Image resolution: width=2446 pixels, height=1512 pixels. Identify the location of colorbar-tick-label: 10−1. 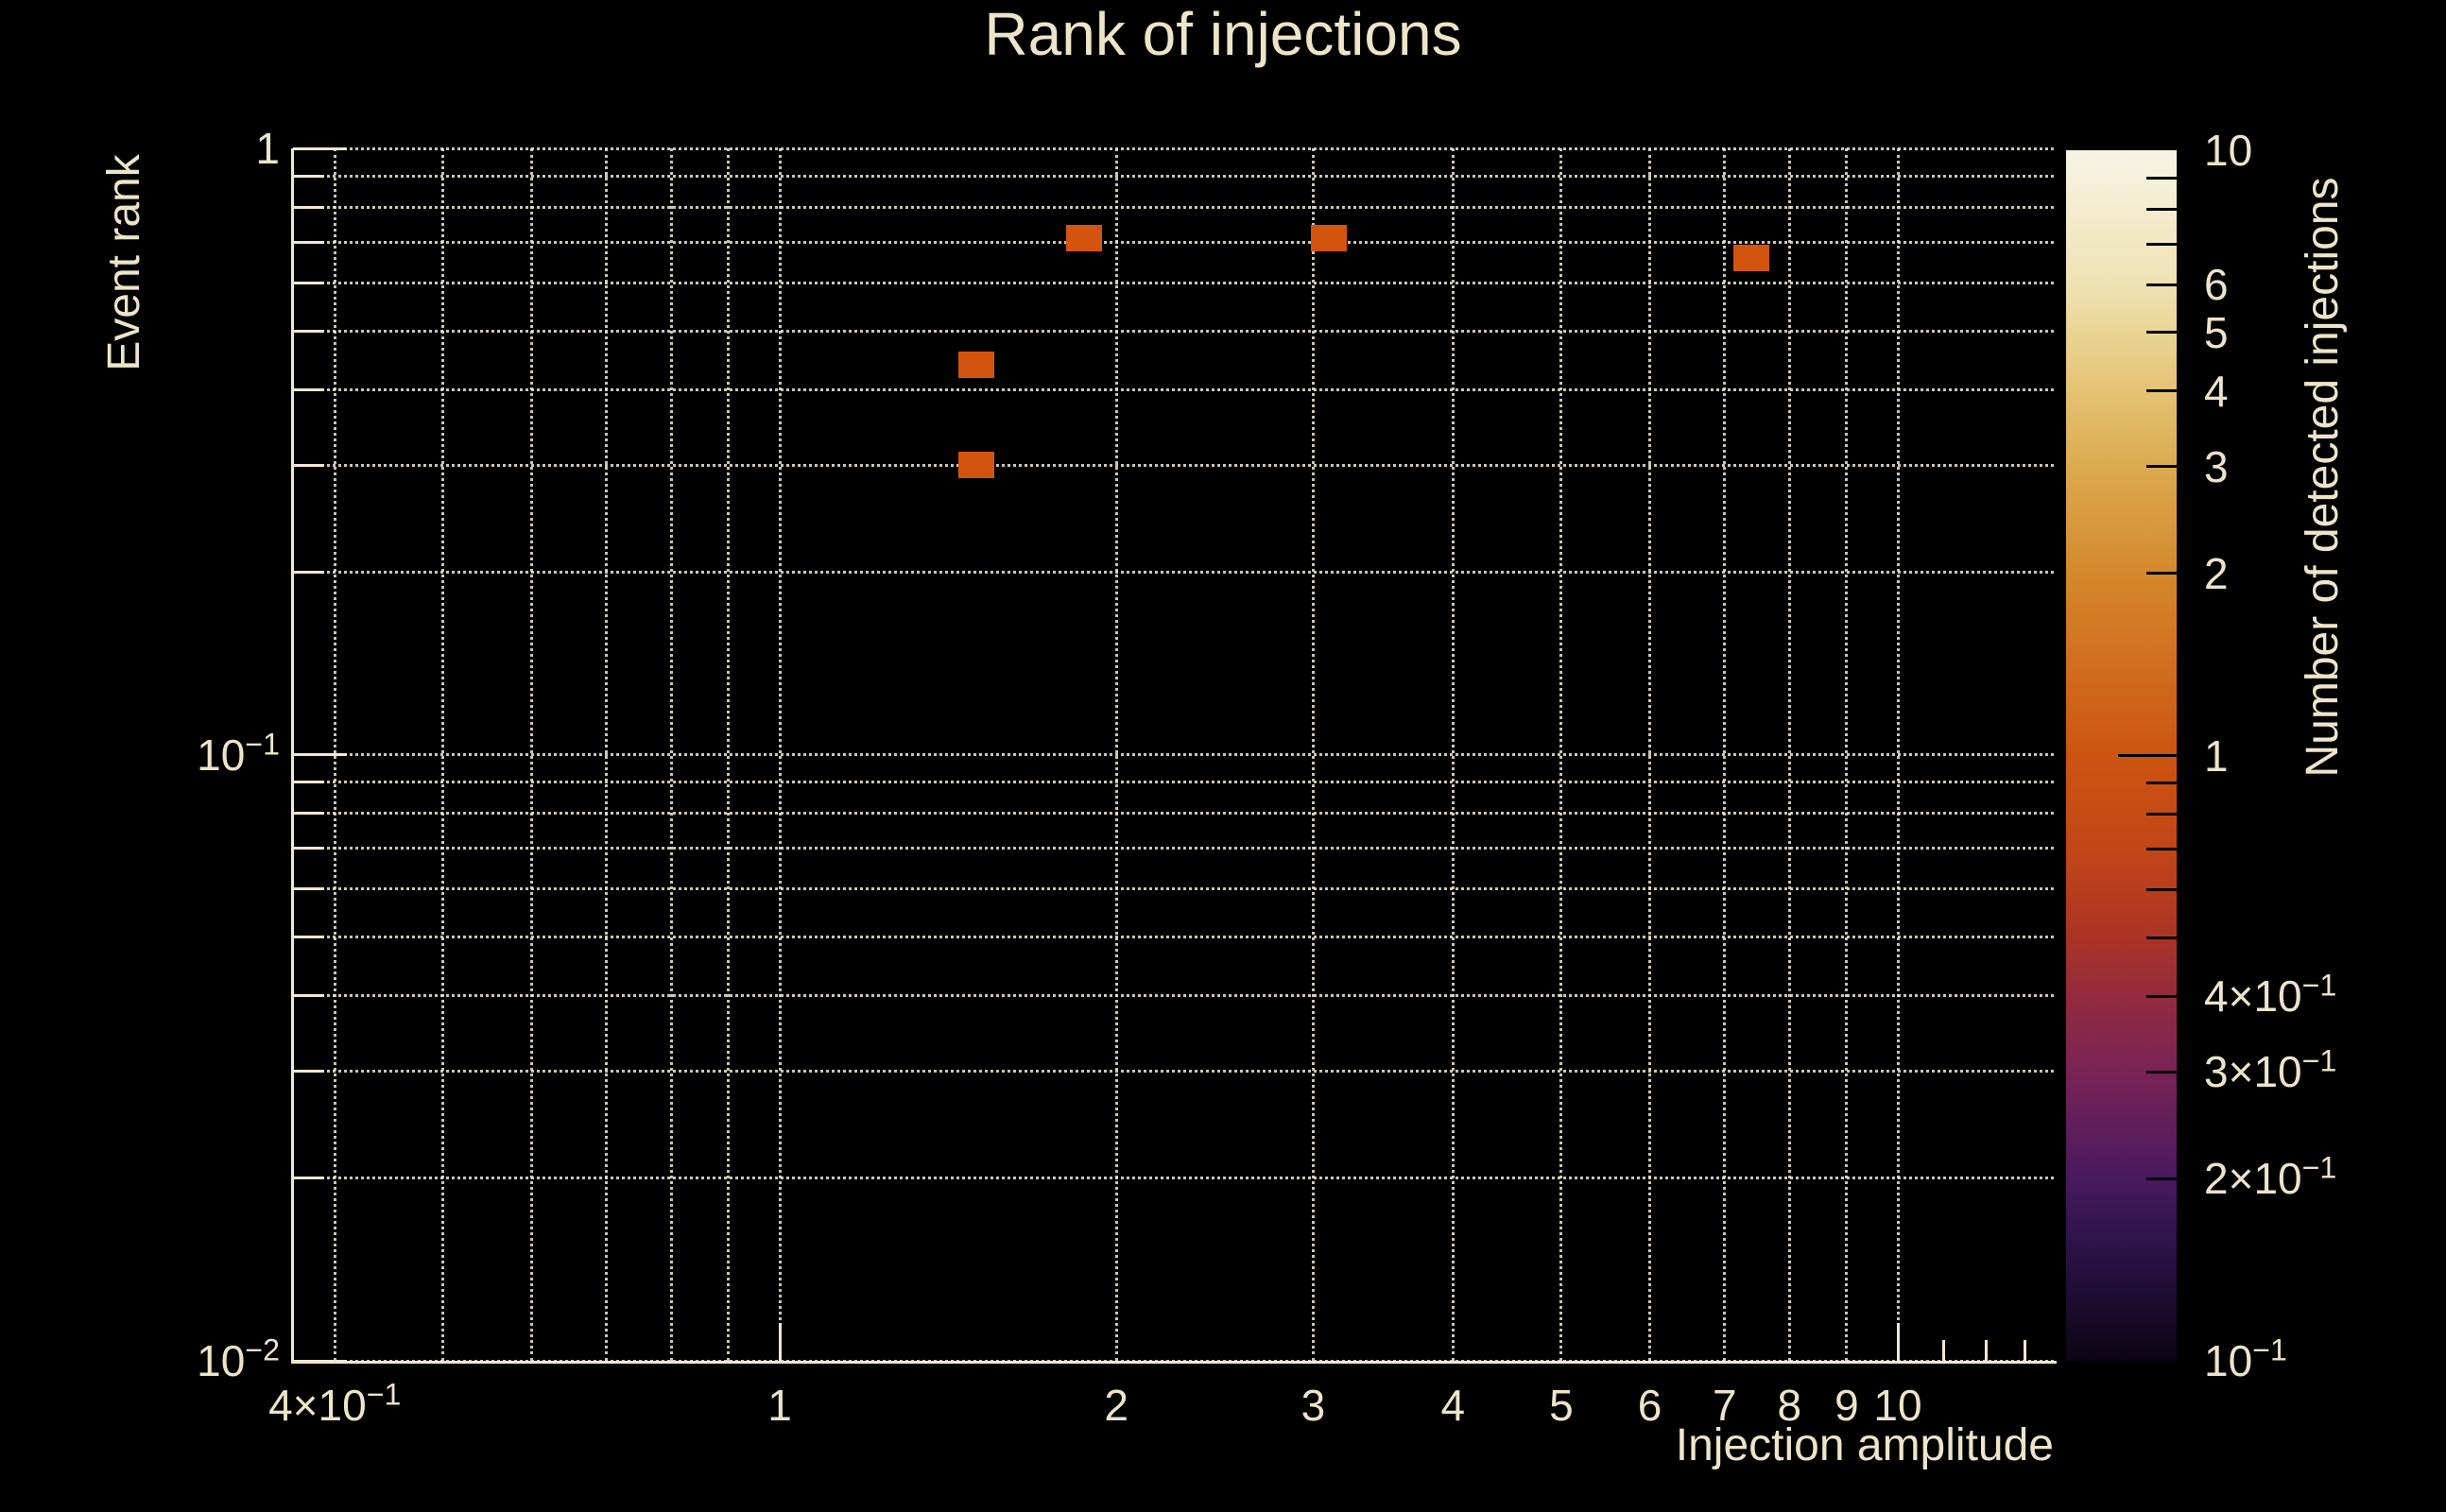
(2245, 1358).